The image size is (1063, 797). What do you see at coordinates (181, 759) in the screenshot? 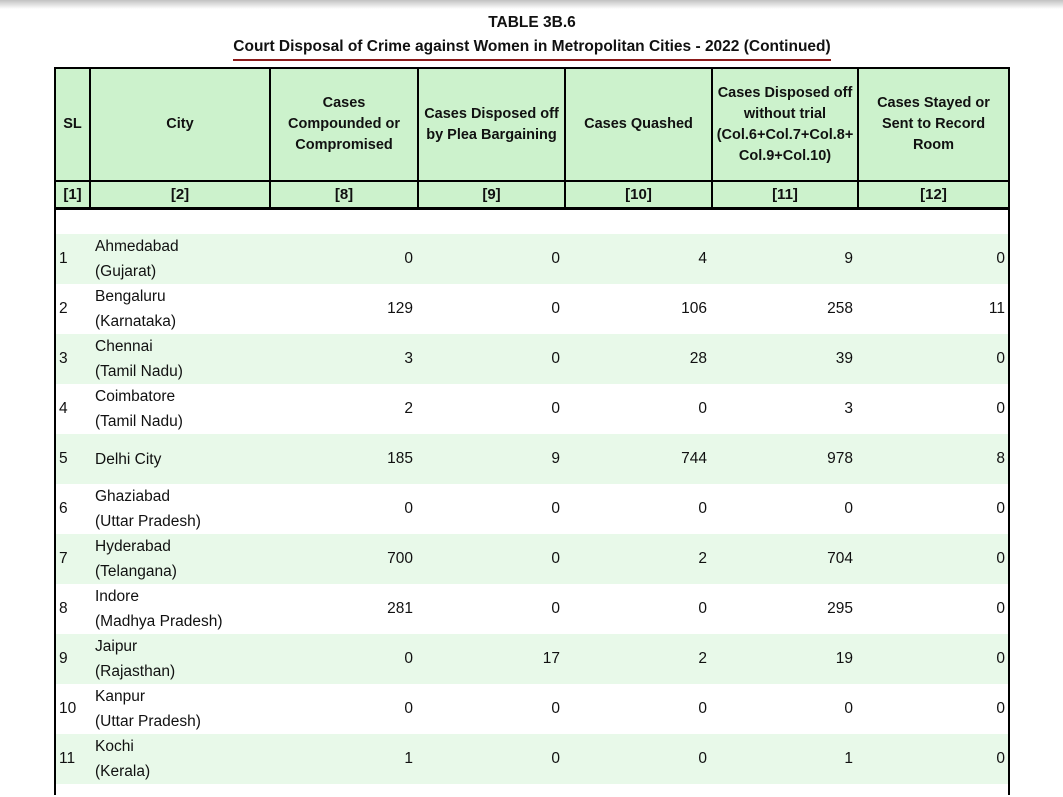
I see `city-cell: Kochi (Kerala)` at bounding box center [181, 759].